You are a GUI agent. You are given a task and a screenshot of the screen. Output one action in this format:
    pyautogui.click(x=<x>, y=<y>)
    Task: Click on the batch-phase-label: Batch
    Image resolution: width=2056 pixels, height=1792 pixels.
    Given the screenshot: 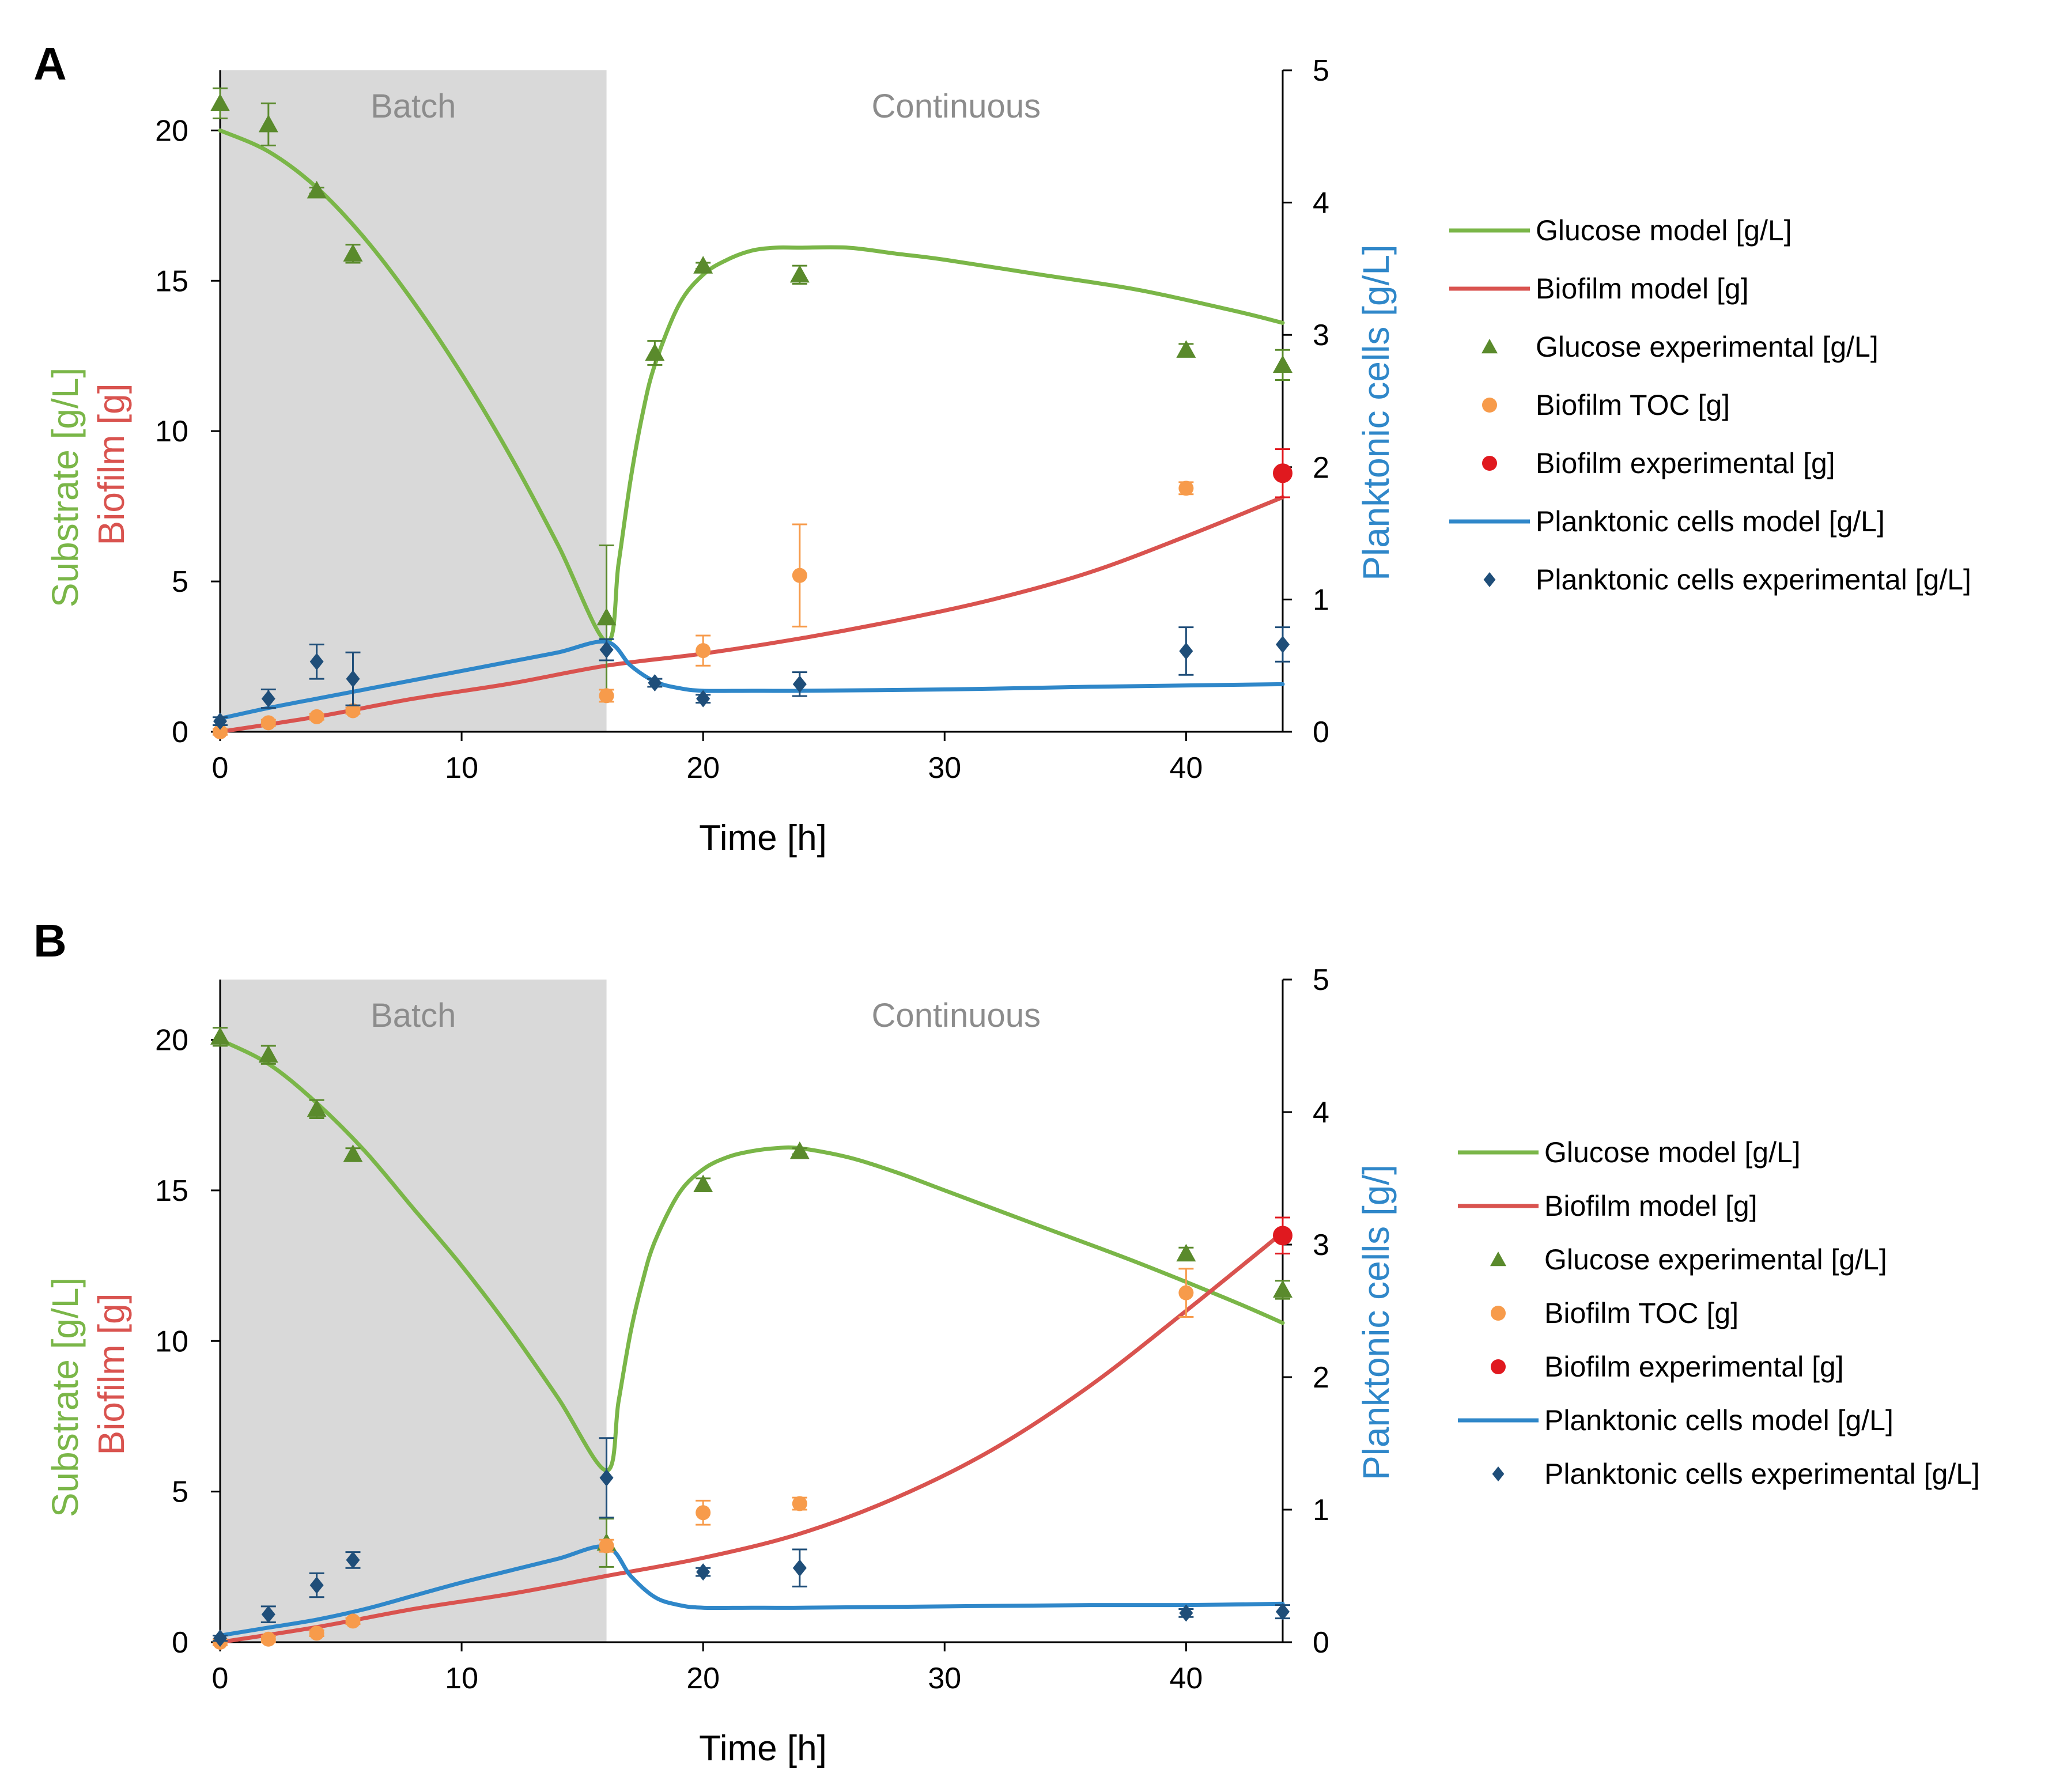 What is the action you would take?
    pyautogui.click(x=413, y=1015)
    